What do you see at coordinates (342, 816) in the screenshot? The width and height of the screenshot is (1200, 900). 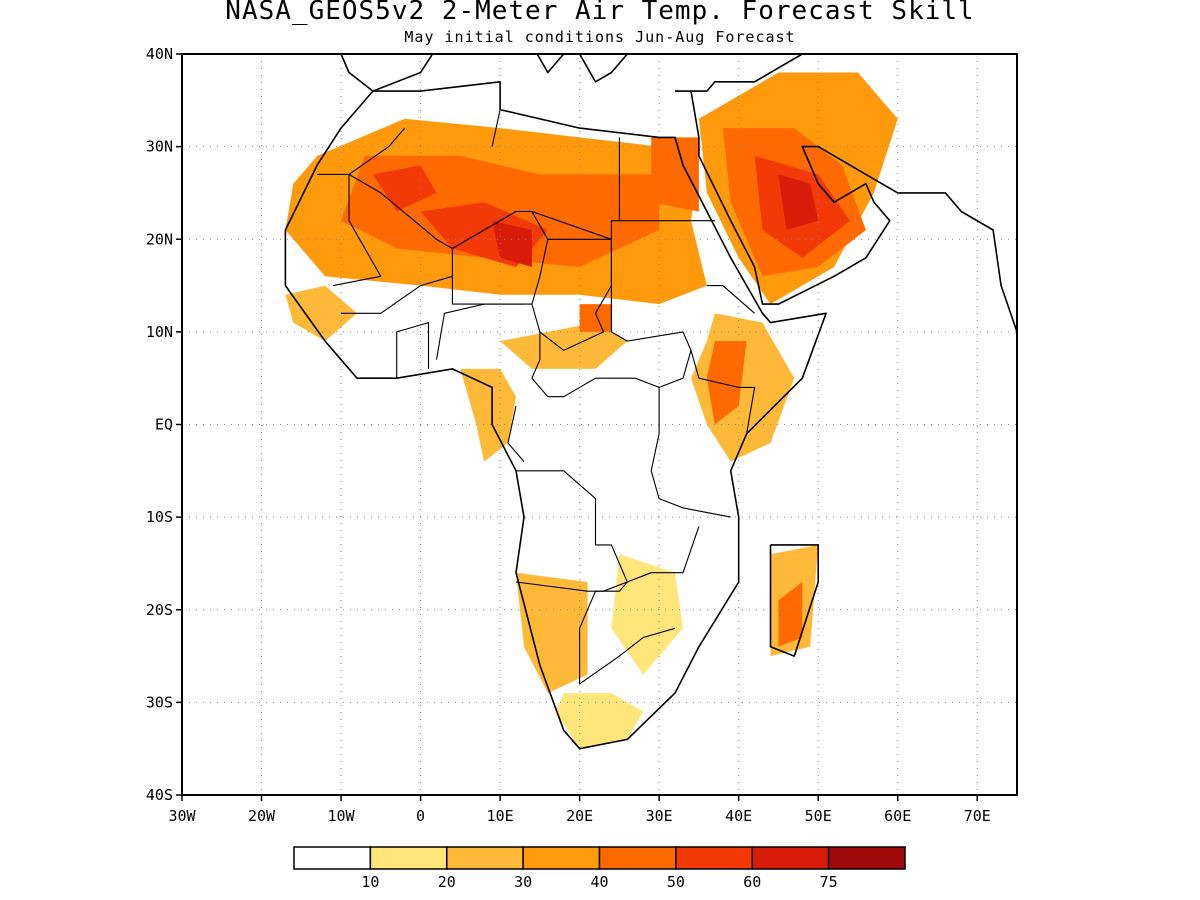 I see `lon-tick-label-2: 10W` at bounding box center [342, 816].